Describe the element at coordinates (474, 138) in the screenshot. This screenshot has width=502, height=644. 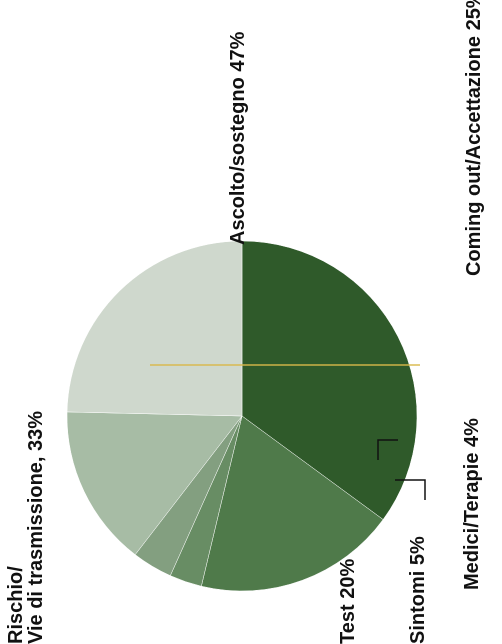
I see `label-coming-out: Coming out/Accettazione 25%` at that location.